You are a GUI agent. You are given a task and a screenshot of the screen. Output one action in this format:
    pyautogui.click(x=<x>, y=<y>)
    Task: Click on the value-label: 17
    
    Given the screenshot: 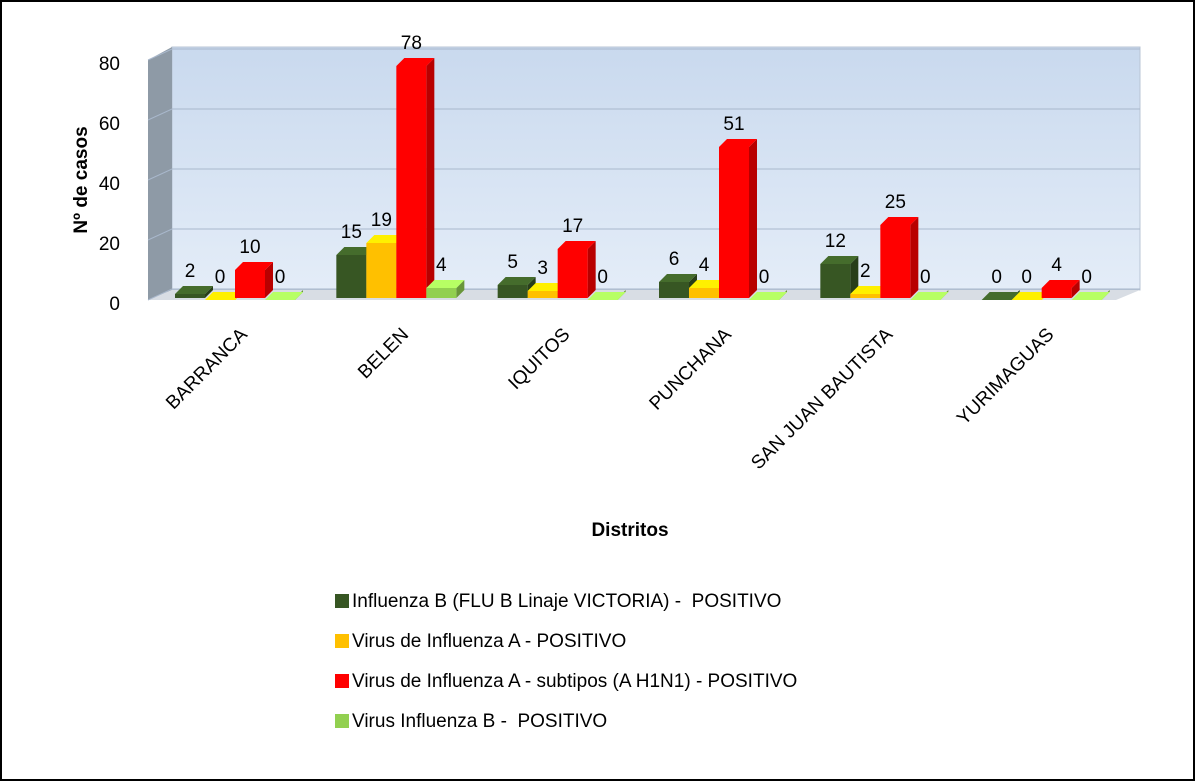 What is the action you would take?
    pyautogui.click(x=572, y=226)
    